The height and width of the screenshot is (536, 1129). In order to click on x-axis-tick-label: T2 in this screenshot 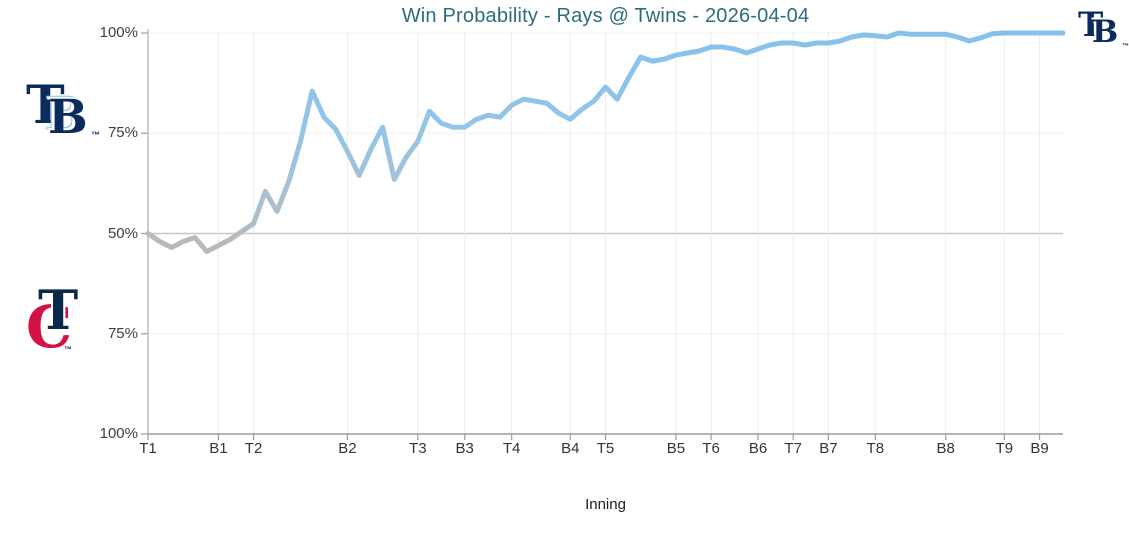, I will do `click(253, 448)`.